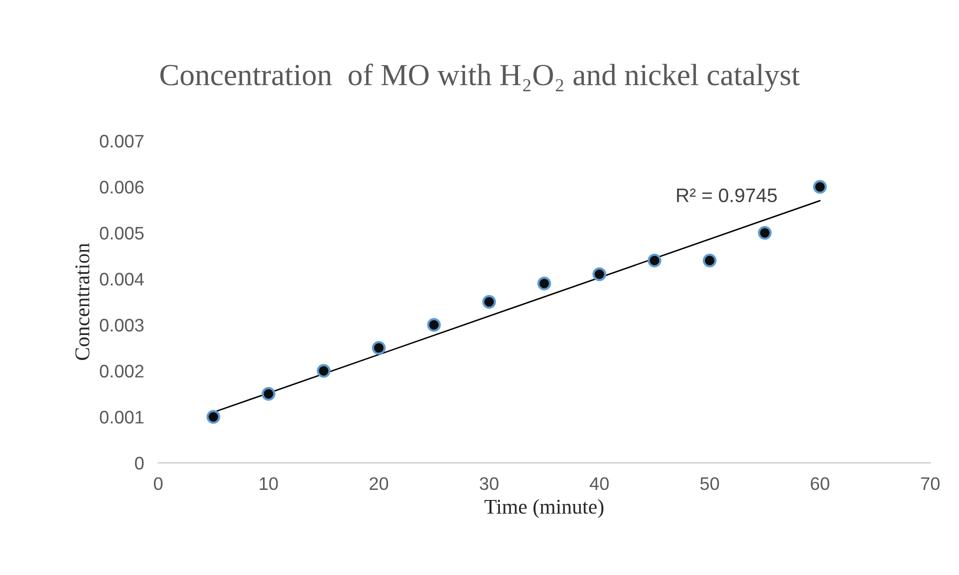  Describe the element at coordinates (820, 483) in the screenshot. I see `x-tick-label: 60` at that location.